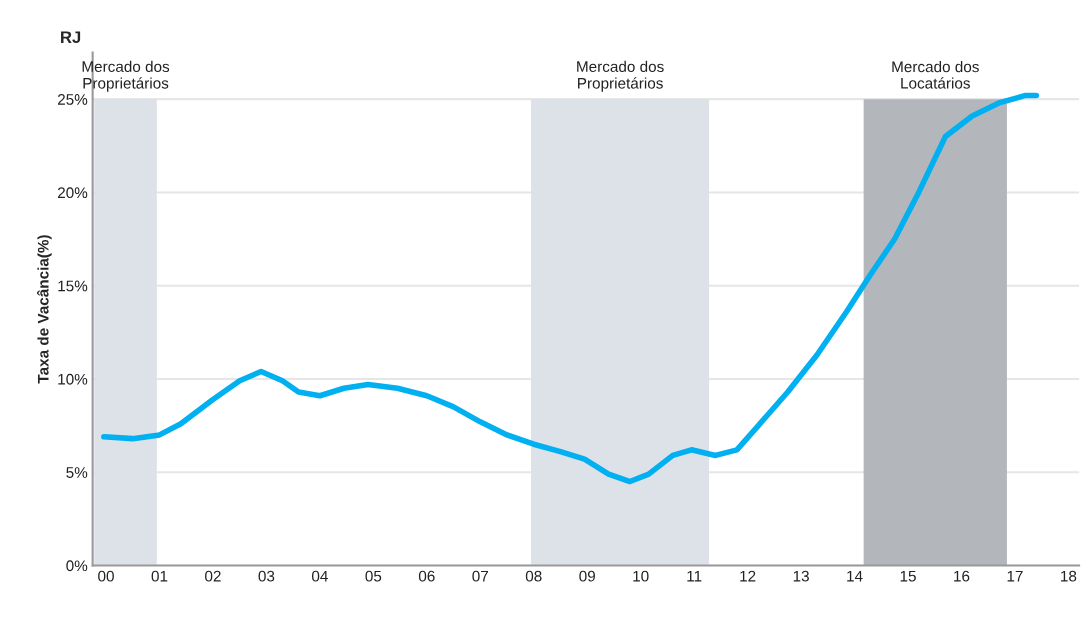  Describe the element at coordinates (533, 576) in the screenshot. I see `x-tick-label: 08` at that location.